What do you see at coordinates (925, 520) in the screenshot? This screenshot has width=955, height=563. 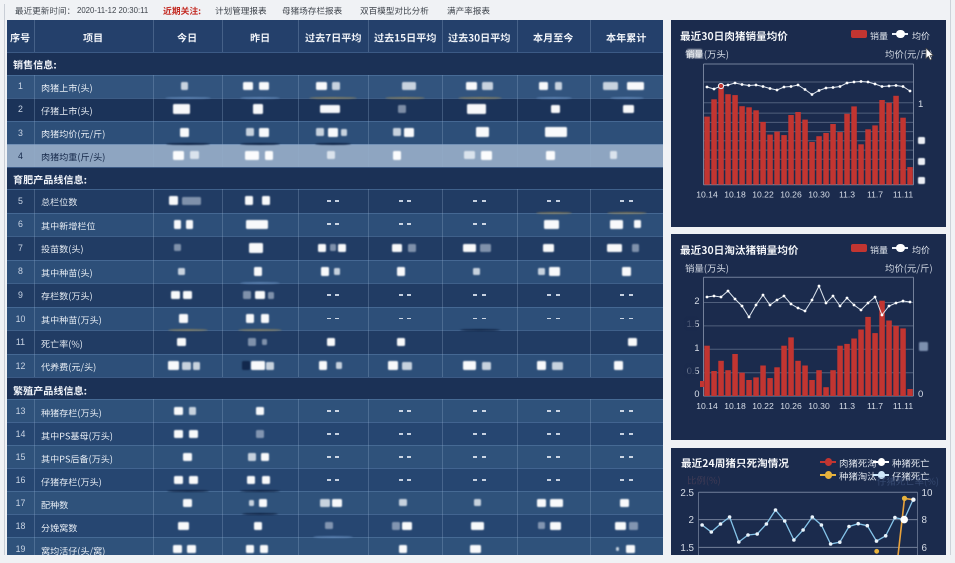 I see `svg-text: 8` at bounding box center [925, 520].